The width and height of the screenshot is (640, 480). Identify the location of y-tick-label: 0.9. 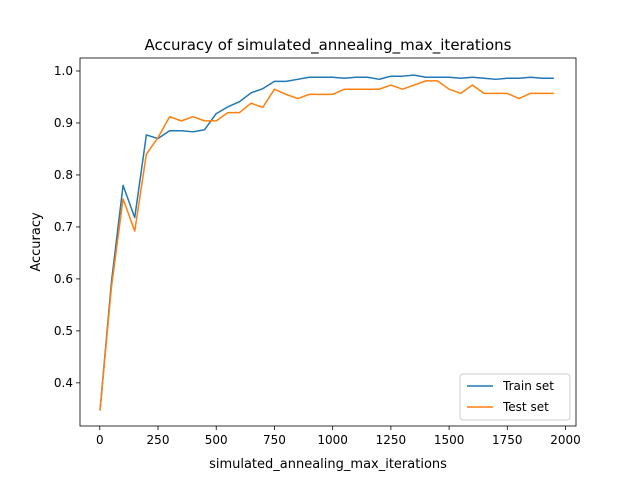
(63, 123).